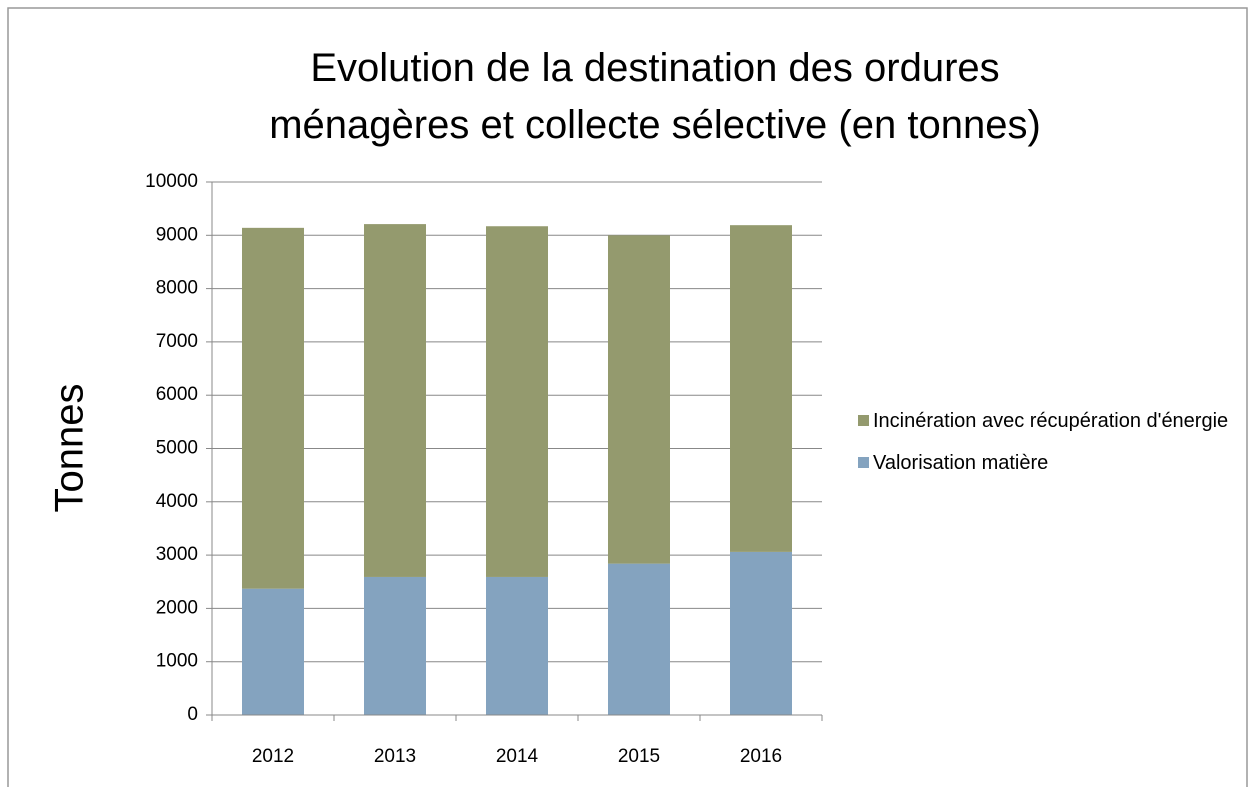 The height and width of the screenshot is (787, 1250). What do you see at coordinates (761, 756) in the screenshot?
I see `x-tick-label: 2016` at bounding box center [761, 756].